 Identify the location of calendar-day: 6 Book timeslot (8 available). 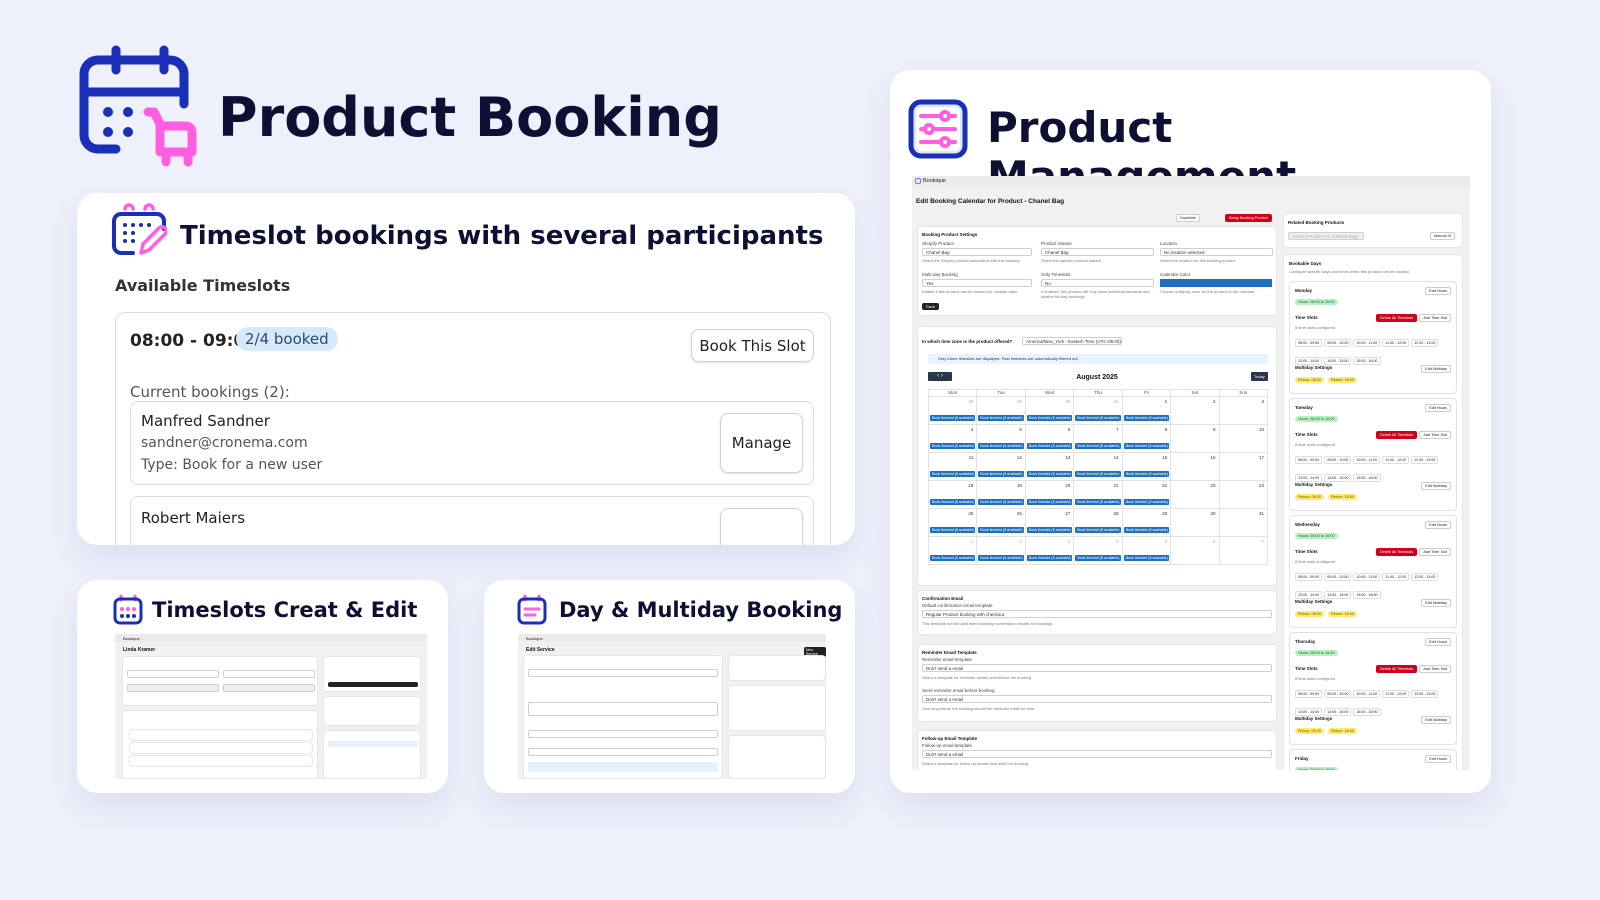
(1049, 438).